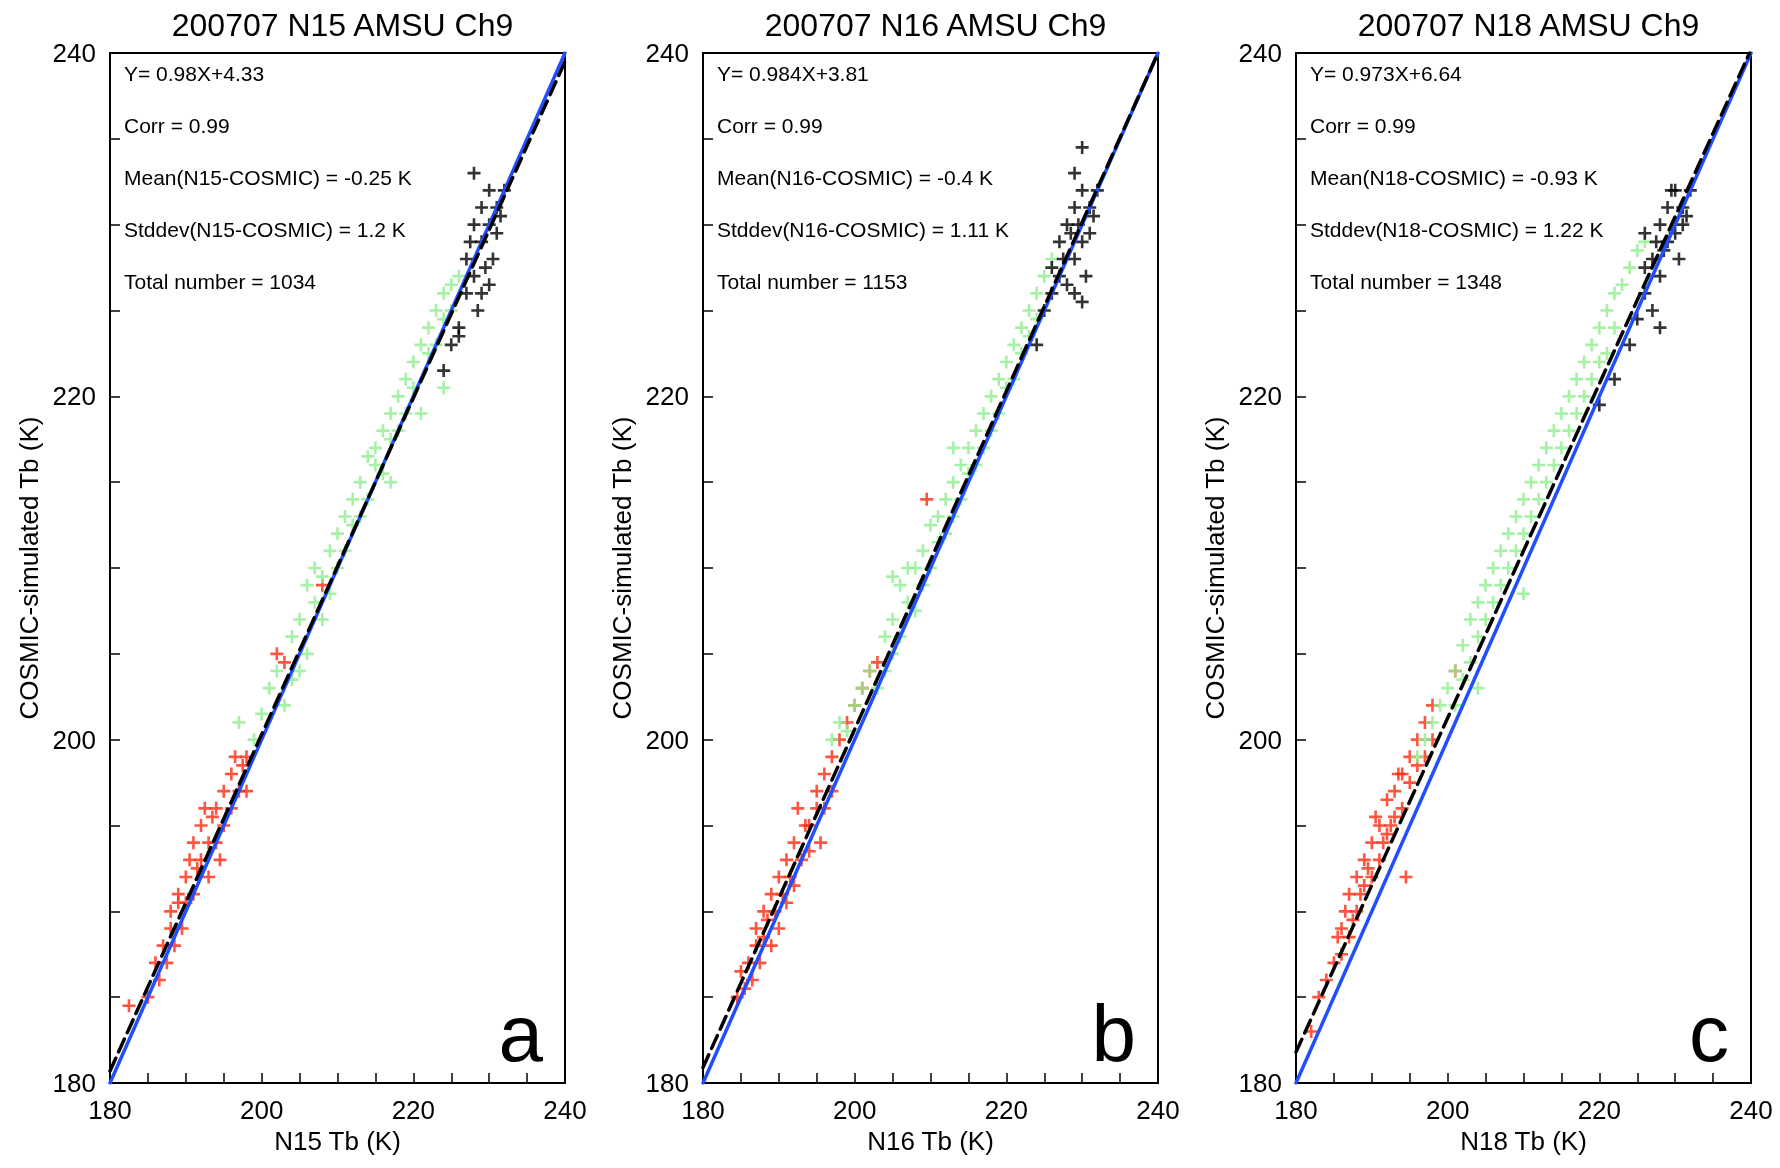 This screenshot has height=1168, width=1780. I want to click on annotation: Y= 0.98X+4.33, so click(194, 73).